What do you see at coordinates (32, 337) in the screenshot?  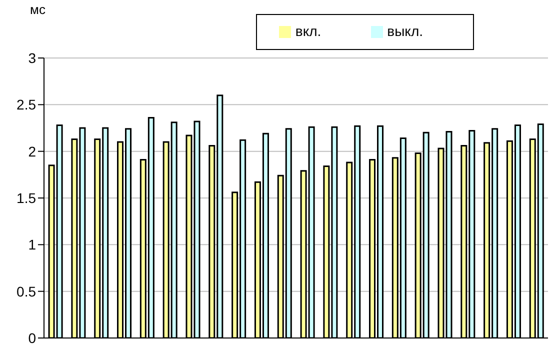 I see `y-tick-label: 0` at bounding box center [32, 337].